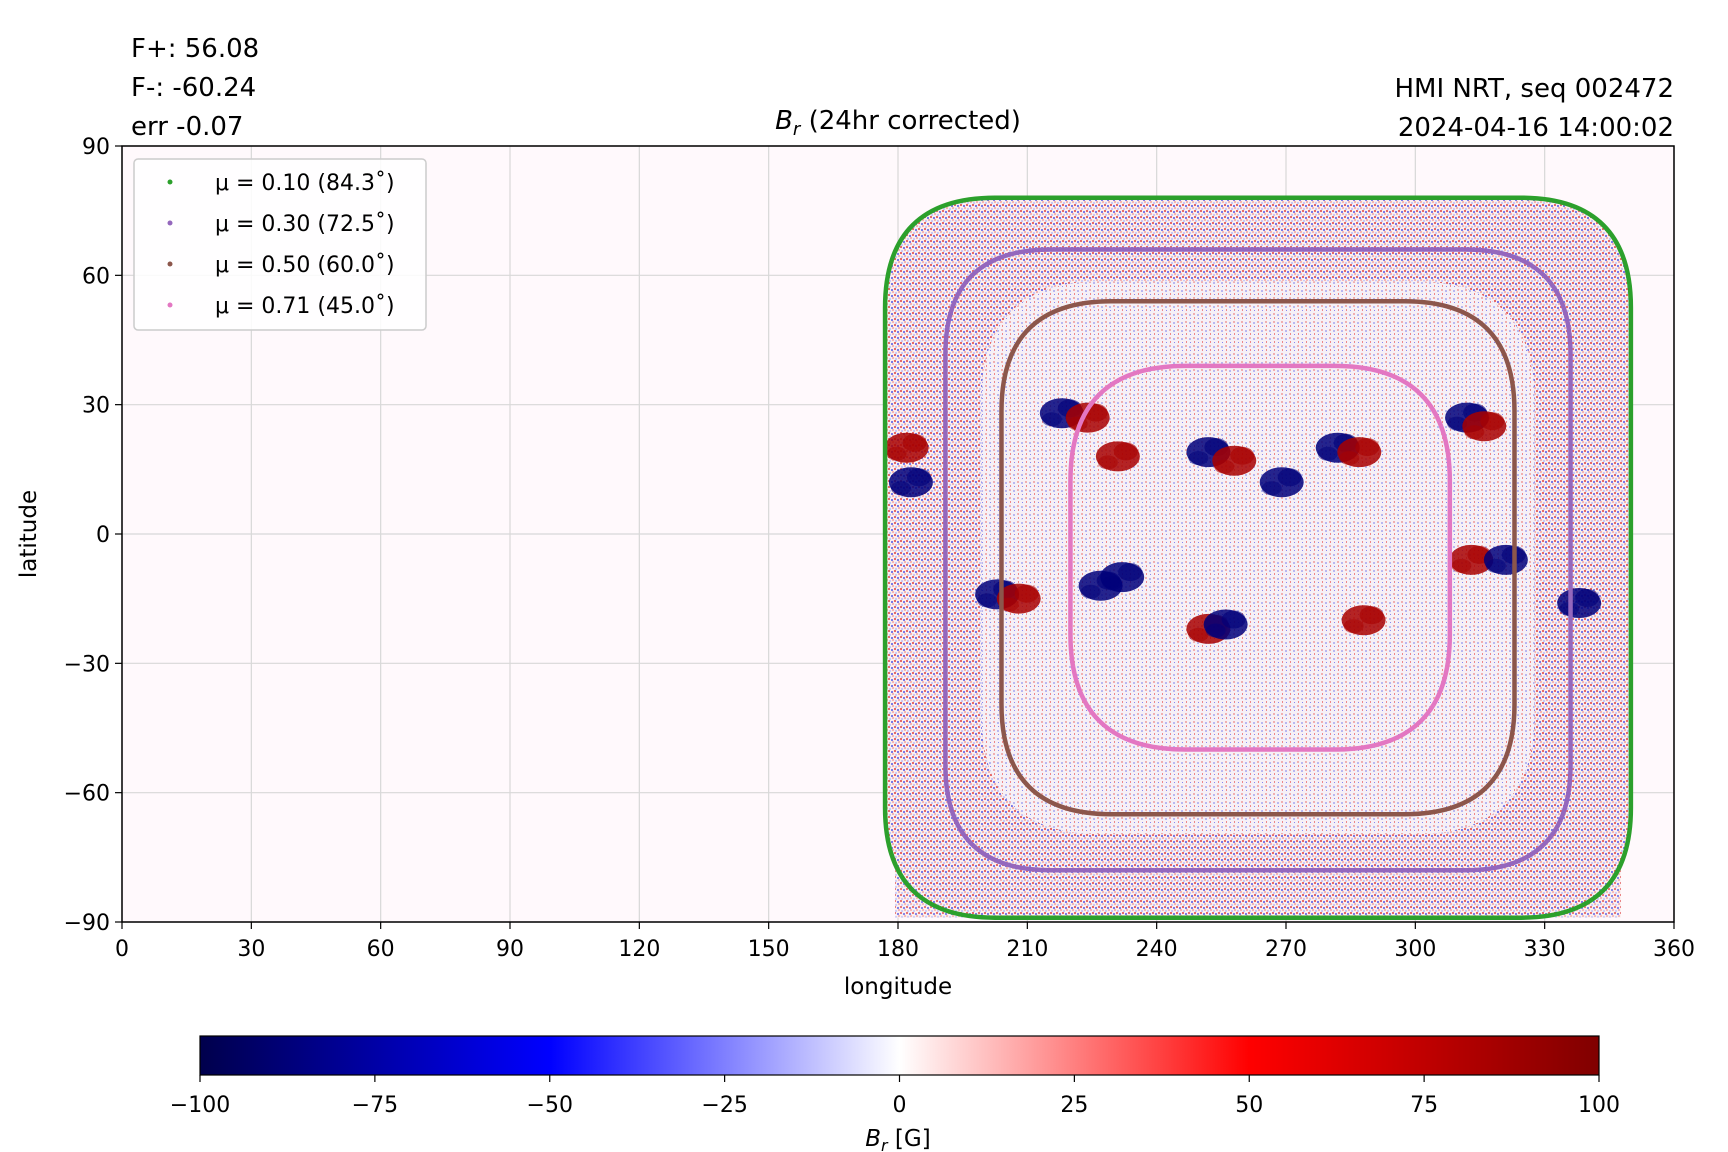 Image resolution: width=1728 pixels, height=1152 pixels. I want to click on legend-label: μ = 0.71 (45.0˚), so click(305, 306).